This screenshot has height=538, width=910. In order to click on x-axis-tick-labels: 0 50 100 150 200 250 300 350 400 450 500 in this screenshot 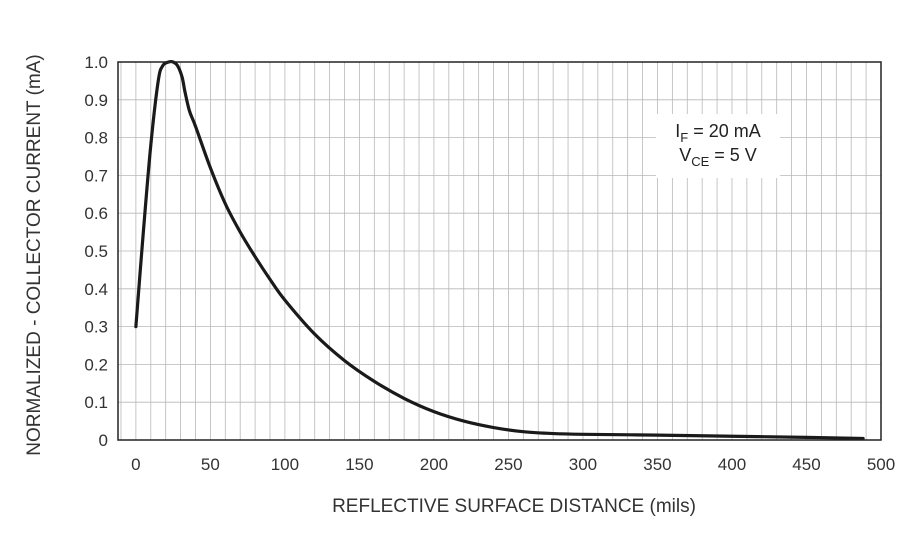, I will do `click(513, 464)`.